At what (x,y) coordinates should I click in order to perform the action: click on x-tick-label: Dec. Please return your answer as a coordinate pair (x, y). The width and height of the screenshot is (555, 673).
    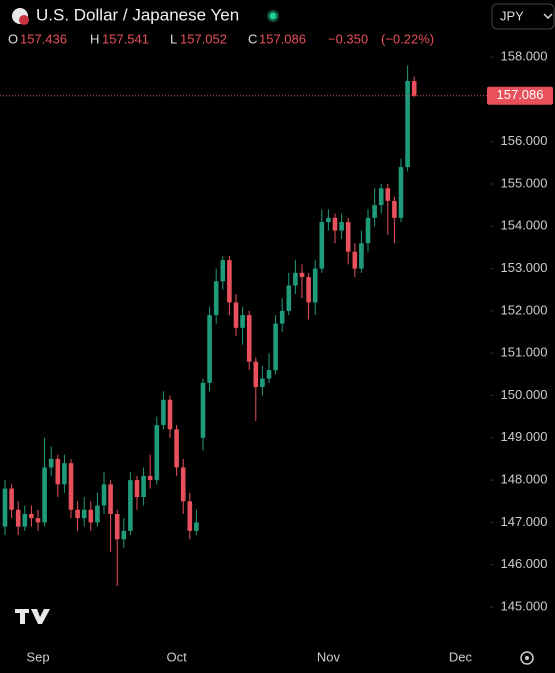
    Looking at the image, I should click on (461, 656).